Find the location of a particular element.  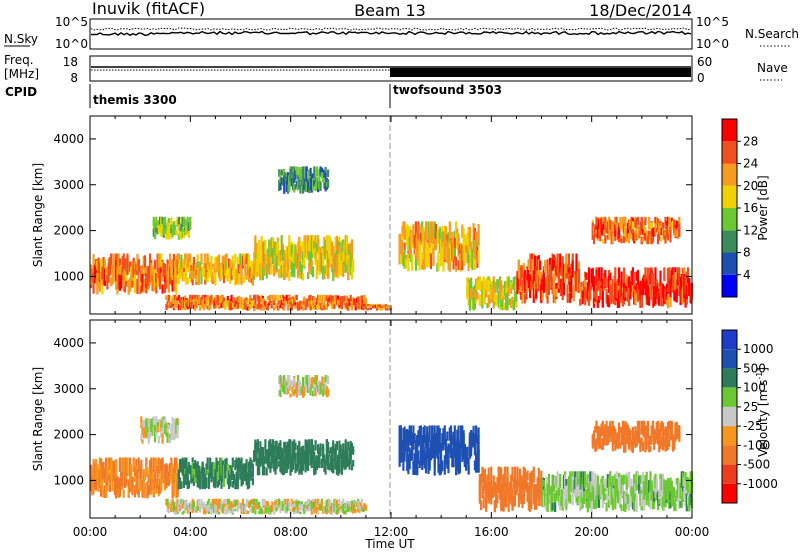

velocity-colorbar-tick-label-2: 100 is located at coordinates (754, 388).